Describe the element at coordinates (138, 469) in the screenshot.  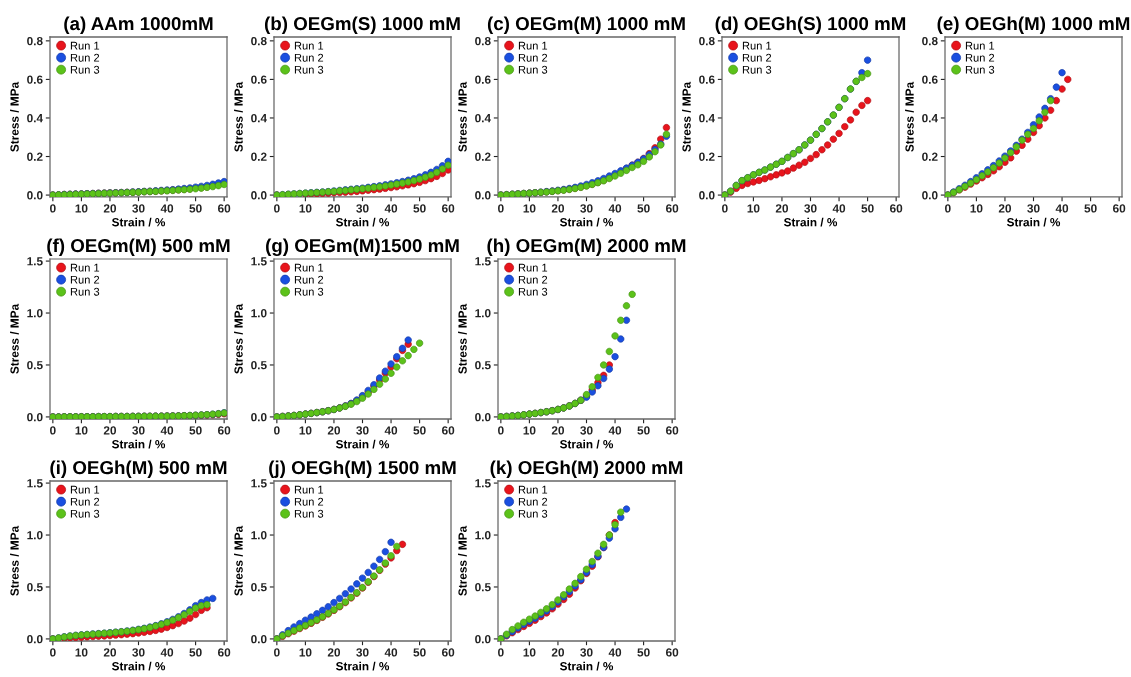
I see `chart-title: (i) OEGh(M) 500 mM` at that location.